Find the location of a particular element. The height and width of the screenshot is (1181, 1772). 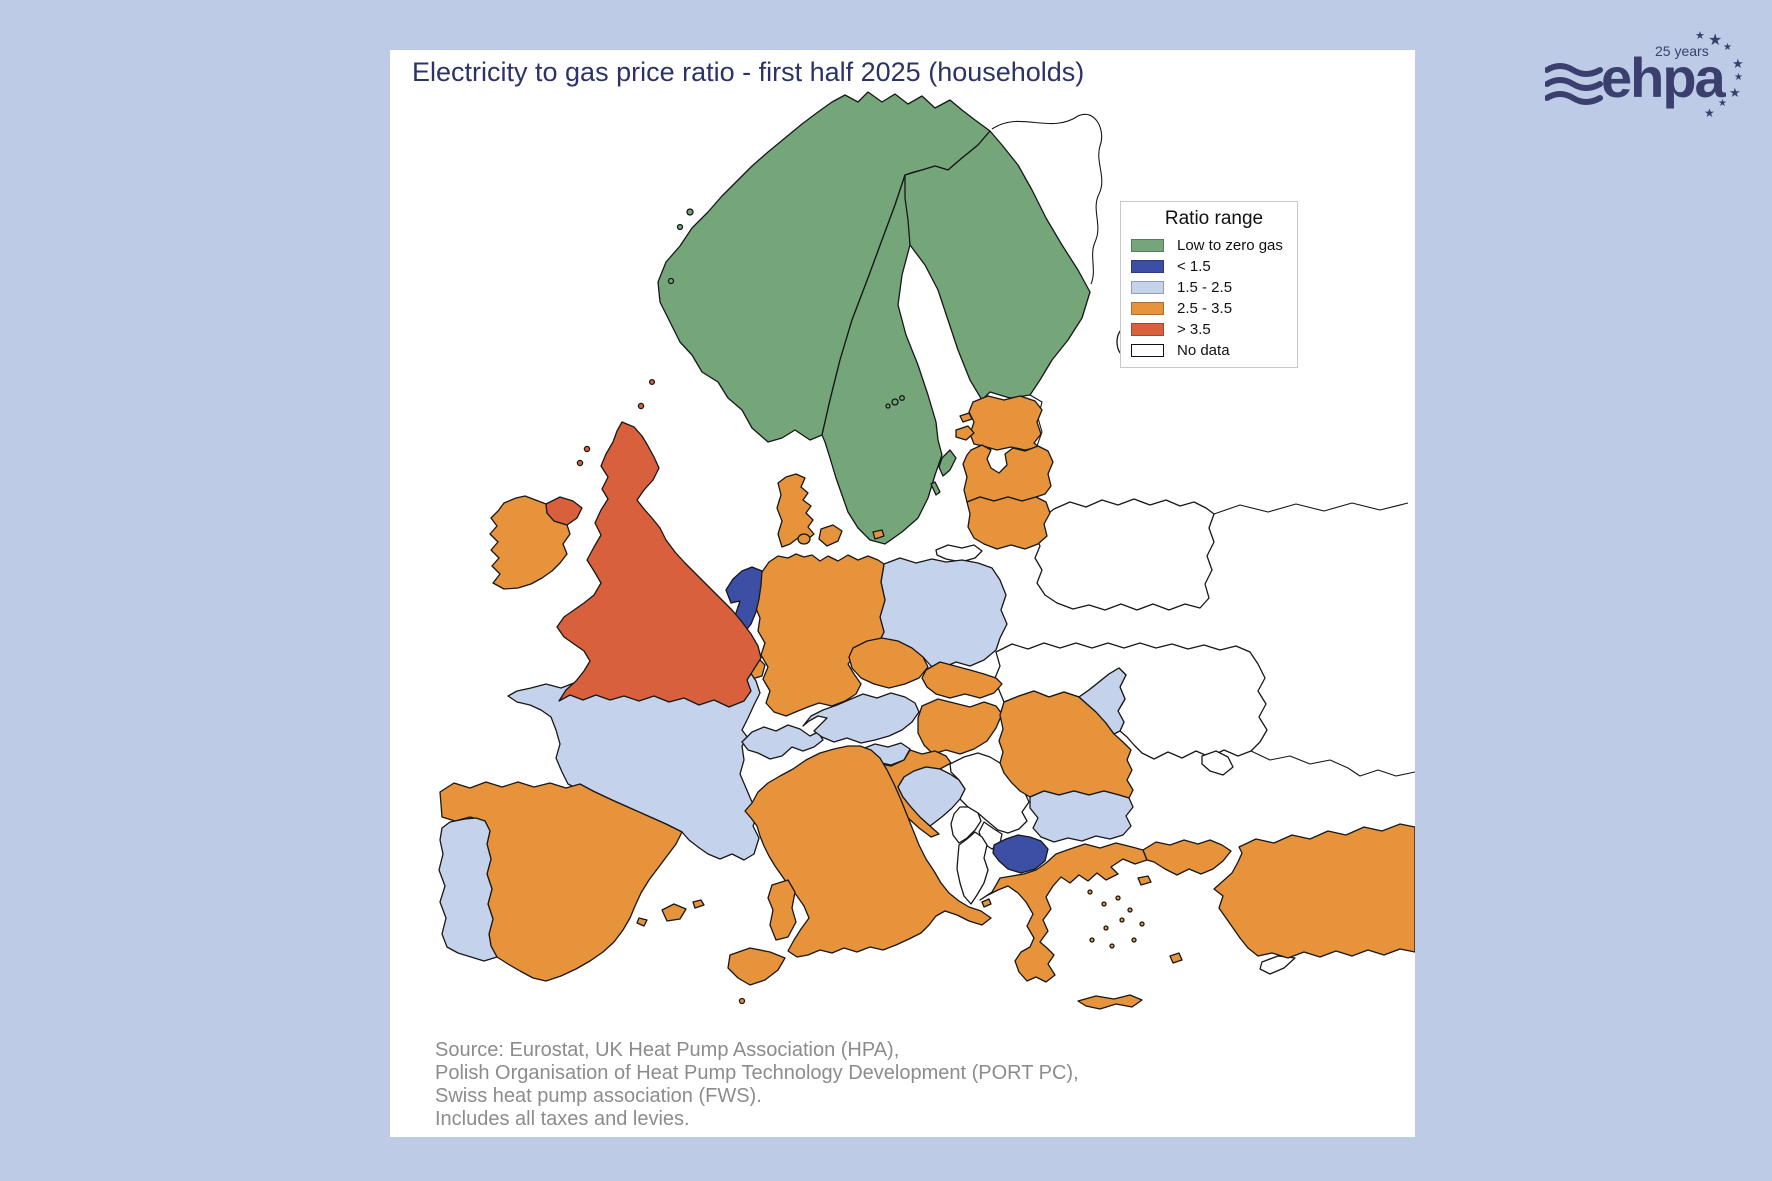

zealand-island is located at coordinates (830, 535).